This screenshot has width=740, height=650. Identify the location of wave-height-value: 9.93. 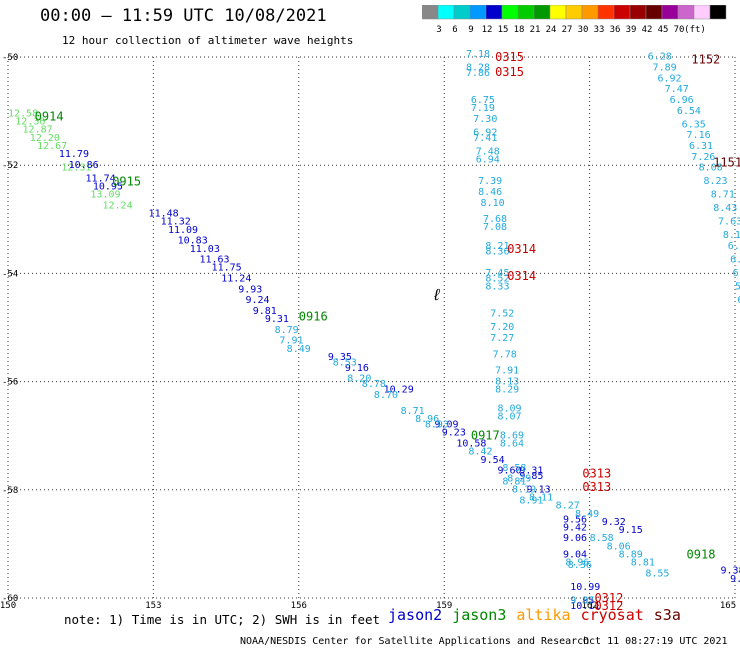
(250, 289).